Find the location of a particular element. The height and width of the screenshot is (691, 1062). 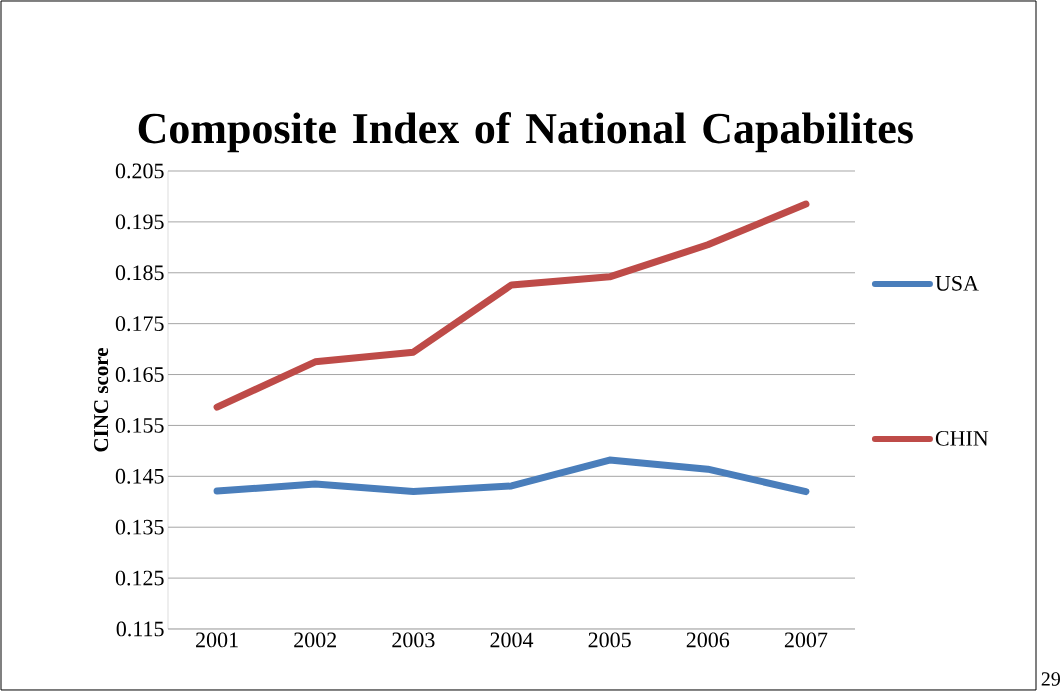

chart-title: Composite Index of National Capabilites is located at coordinates (525, 132).